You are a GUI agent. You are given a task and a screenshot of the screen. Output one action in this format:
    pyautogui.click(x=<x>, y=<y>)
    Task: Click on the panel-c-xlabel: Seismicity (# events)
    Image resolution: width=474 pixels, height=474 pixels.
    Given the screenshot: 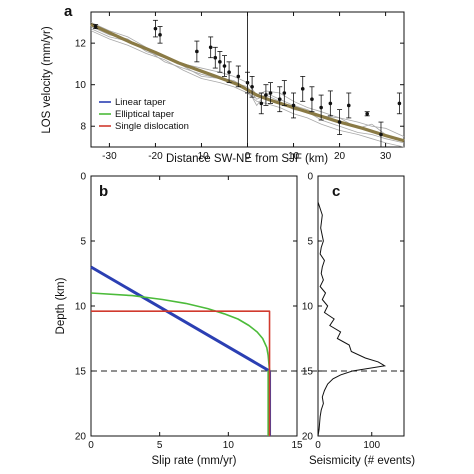 What is the action you would take?
    pyautogui.click(x=362, y=461)
    